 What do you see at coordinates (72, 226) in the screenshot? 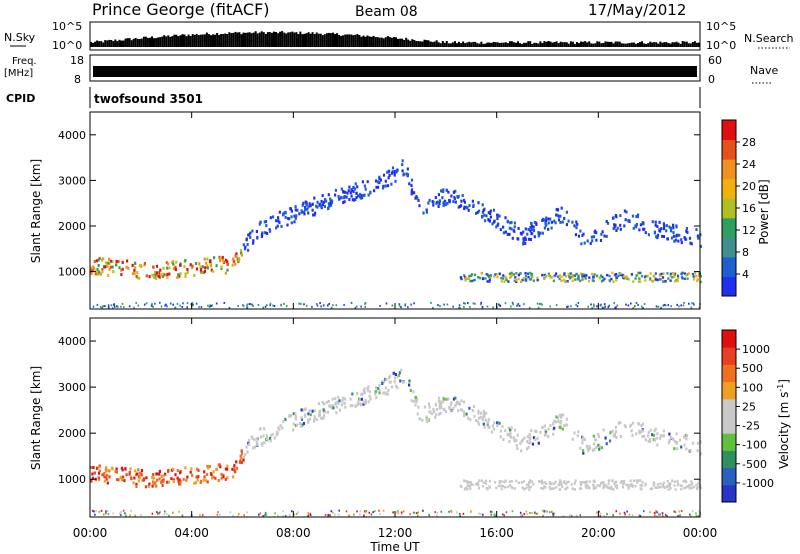
I see `y-tick-label: 2000` at bounding box center [72, 226].